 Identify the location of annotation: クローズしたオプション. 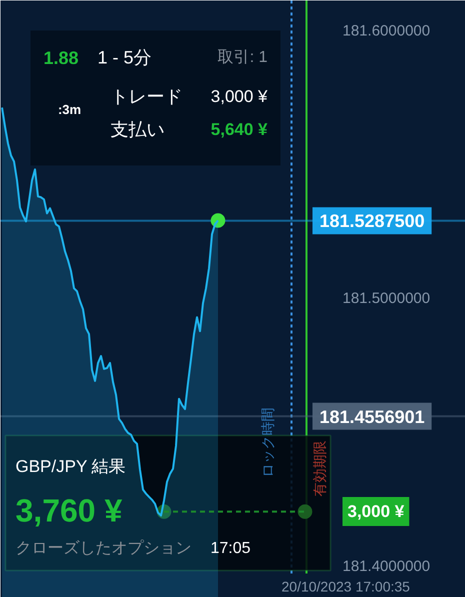
(104, 548).